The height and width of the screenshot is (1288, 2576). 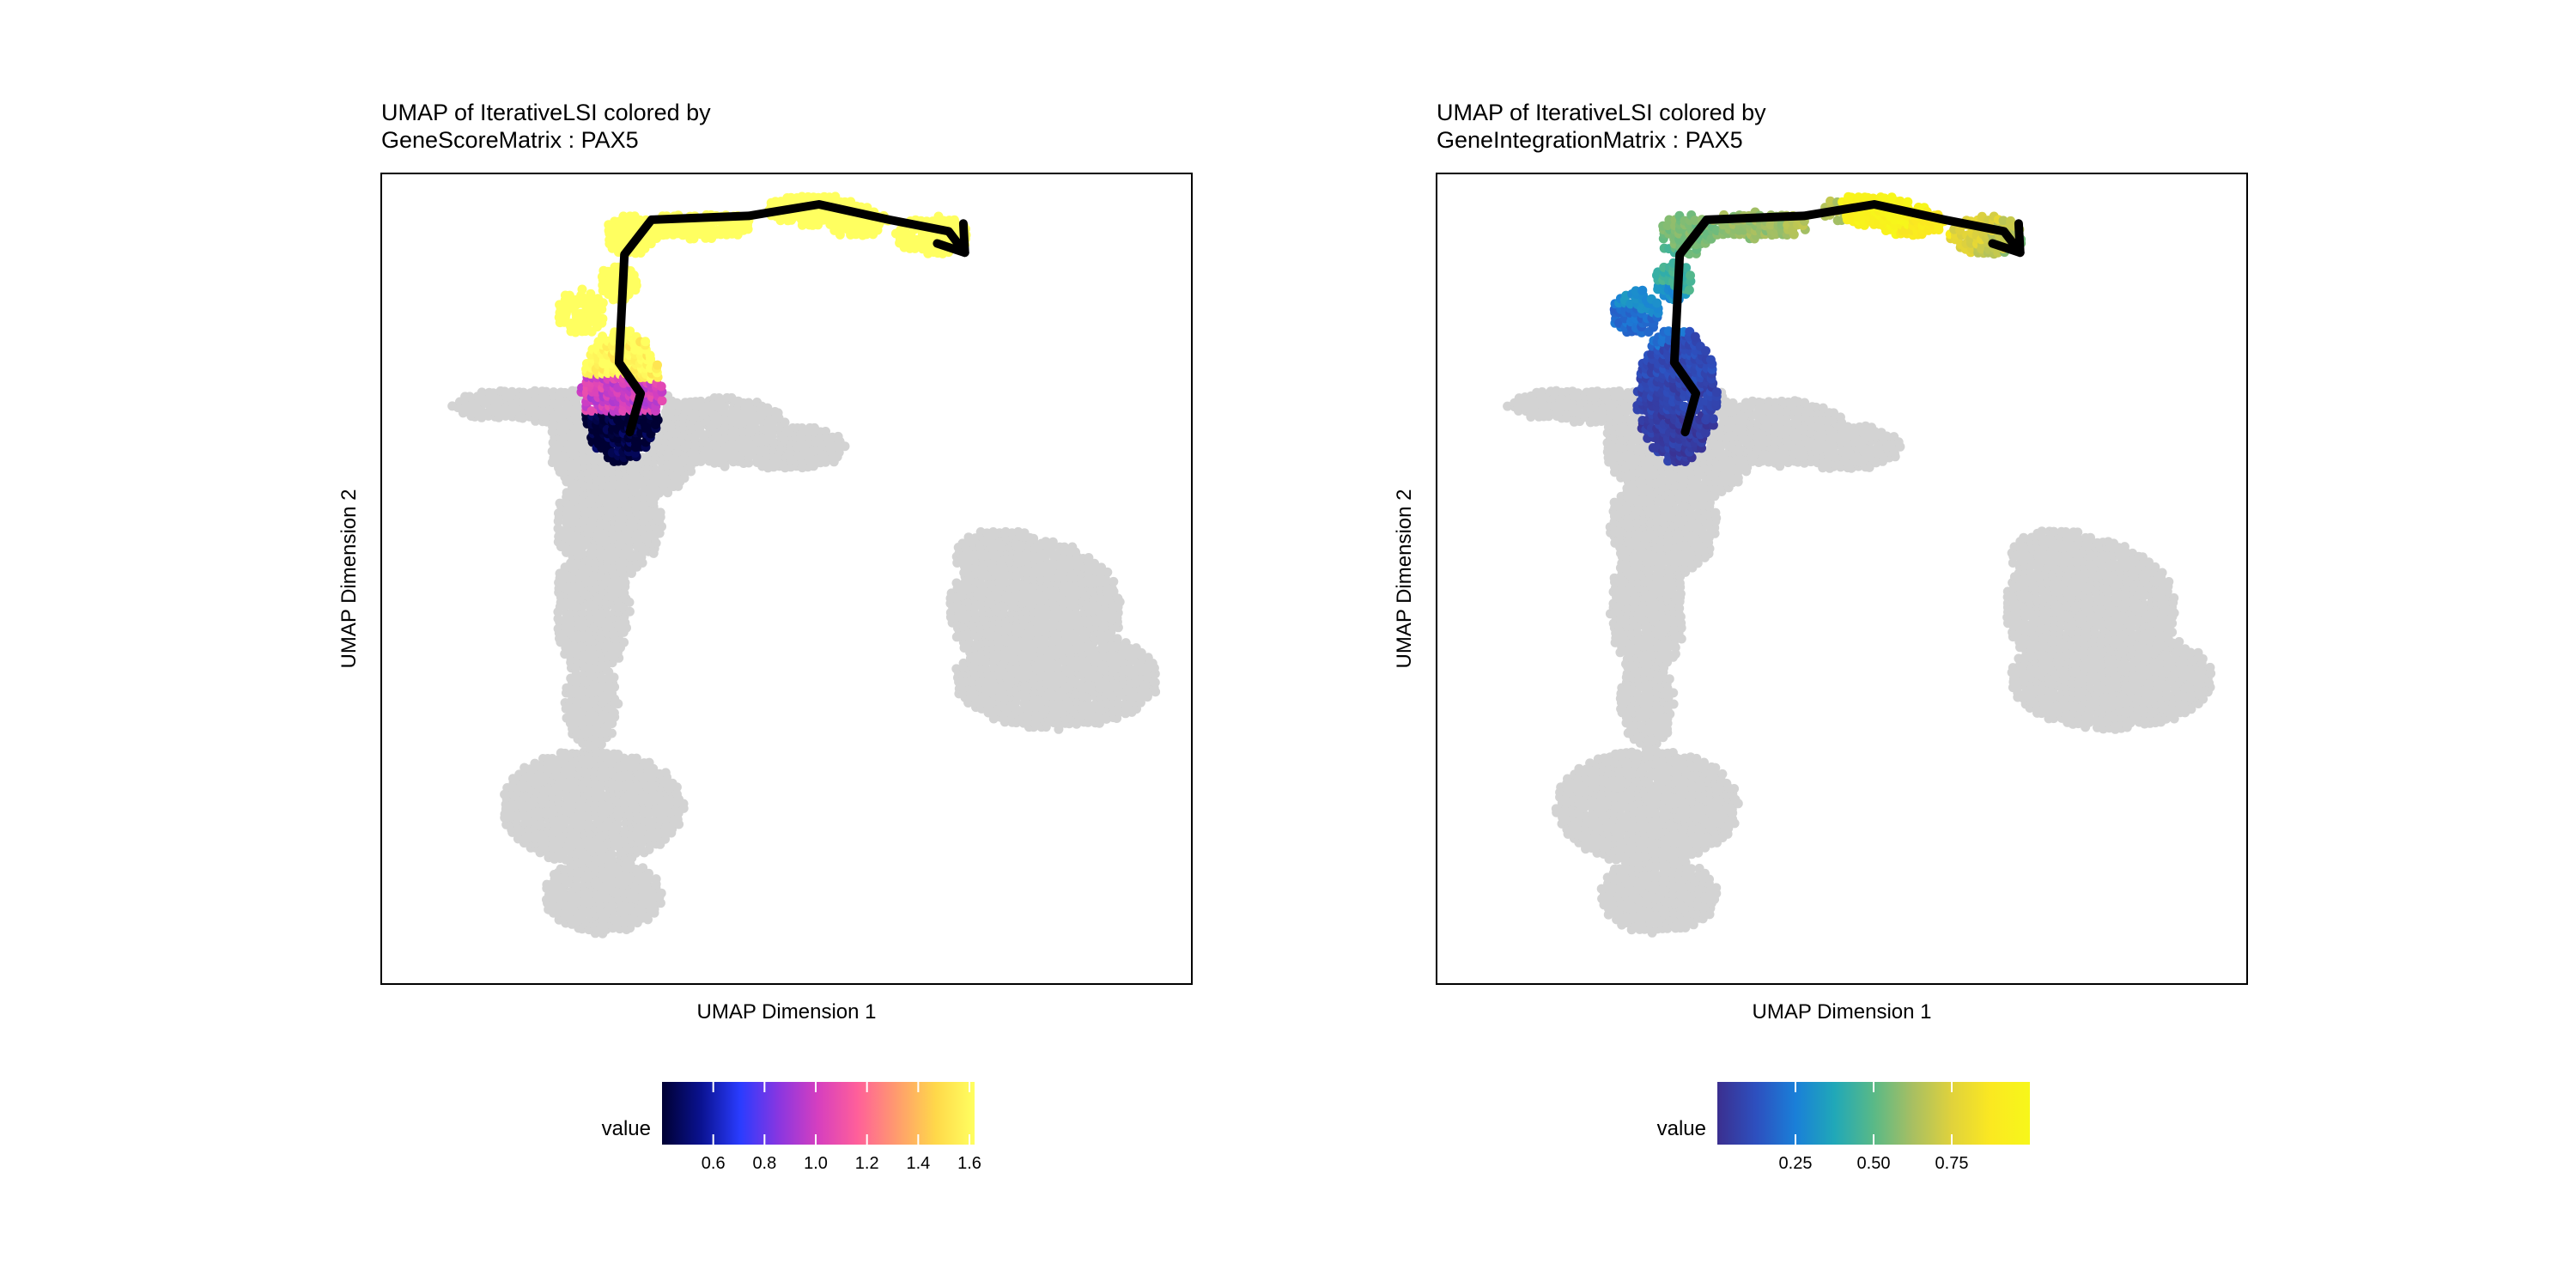 What do you see at coordinates (714, 1163) in the screenshot?
I see `legend-tick-label: 0.6` at bounding box center [714, 1163].